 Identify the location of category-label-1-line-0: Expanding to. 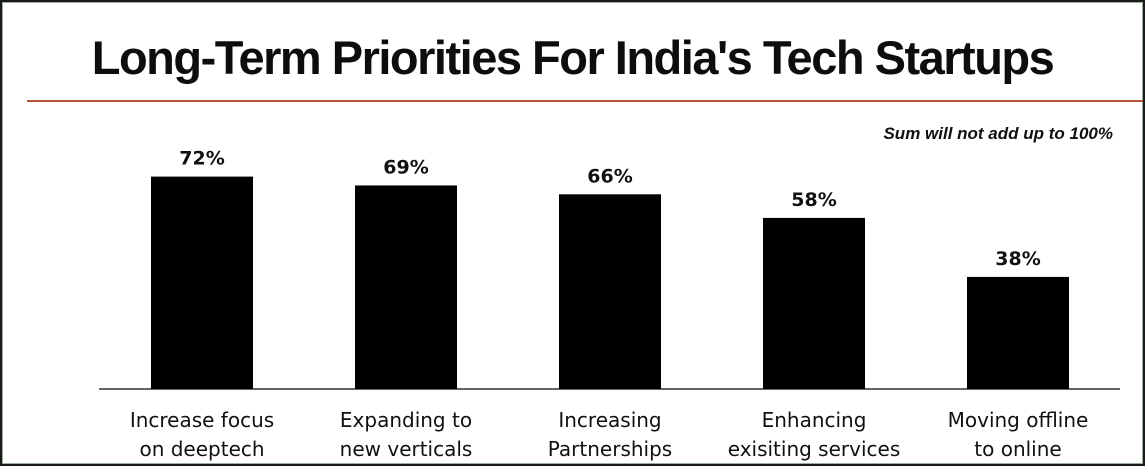
(406, 420).